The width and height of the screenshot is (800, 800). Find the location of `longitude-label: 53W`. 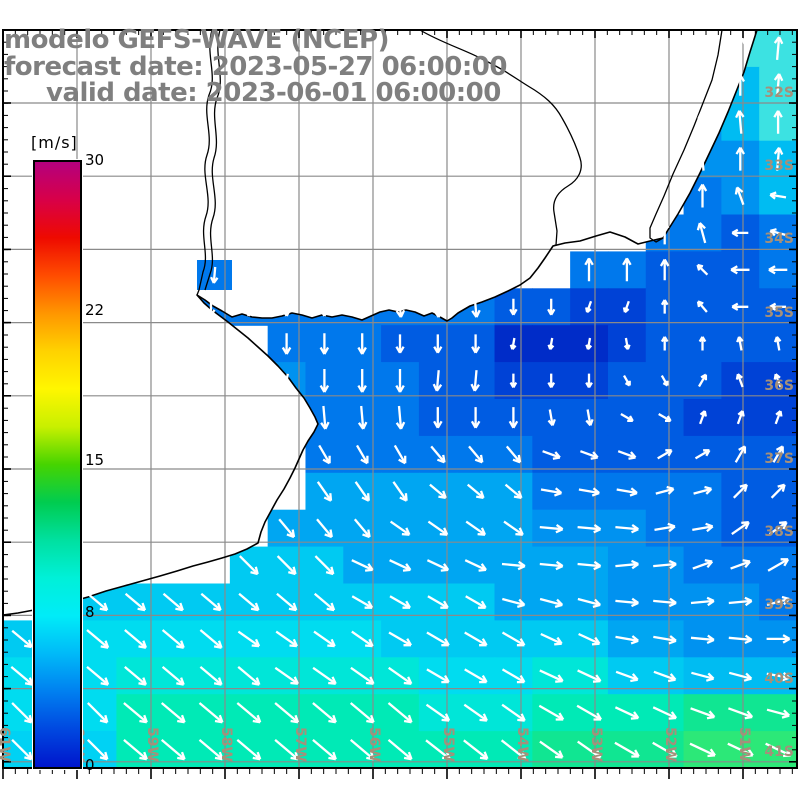

longitude-label: 53W is located at coordinates (596, 744).